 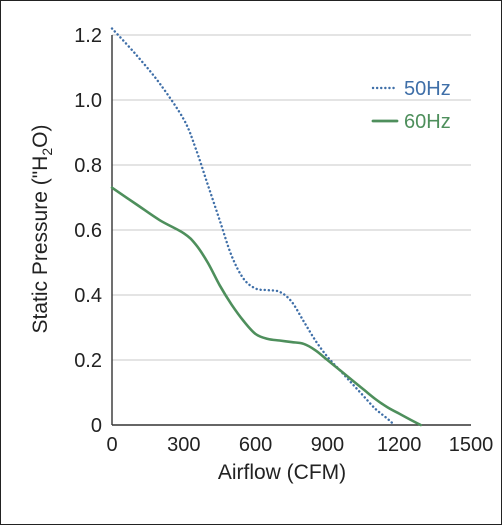 What do you see at coordinates (88, 361) in the screenshot?
I see `y-tick-label-1: 0.2` at bounding box center [88, 361].